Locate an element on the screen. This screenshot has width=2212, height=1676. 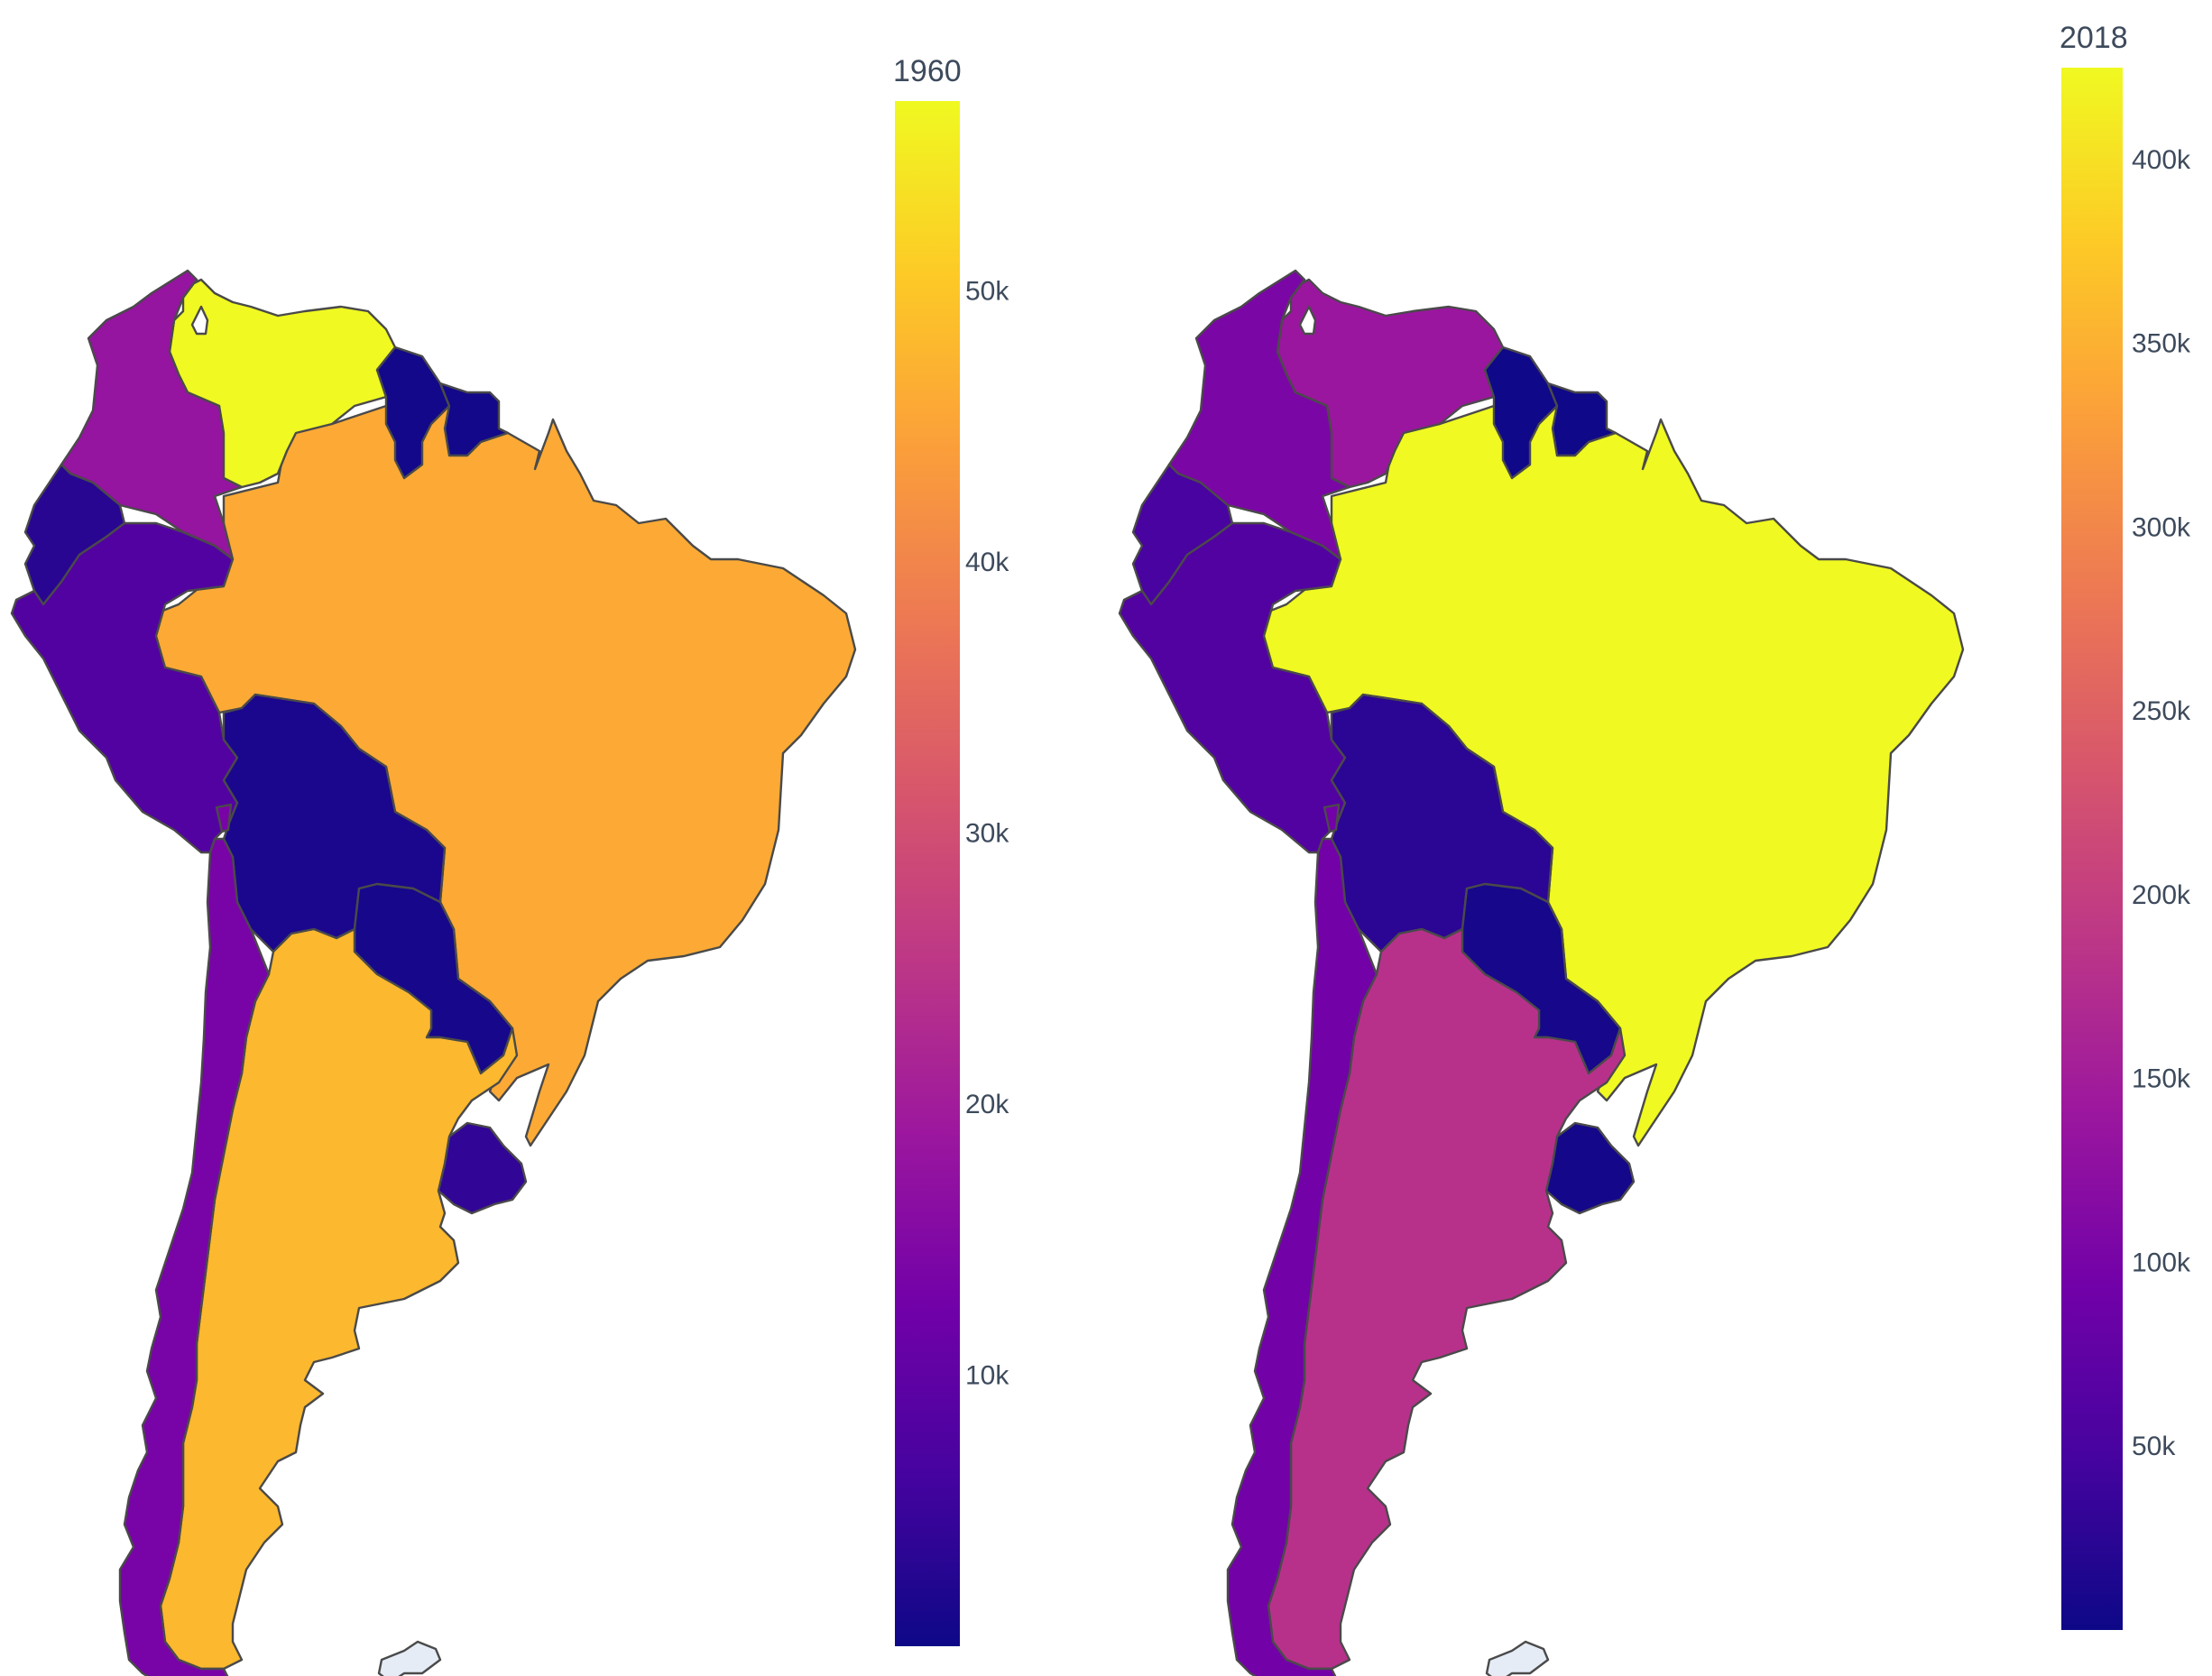
colorbar-tick-label: 30k is located at coordinates (987, 833).